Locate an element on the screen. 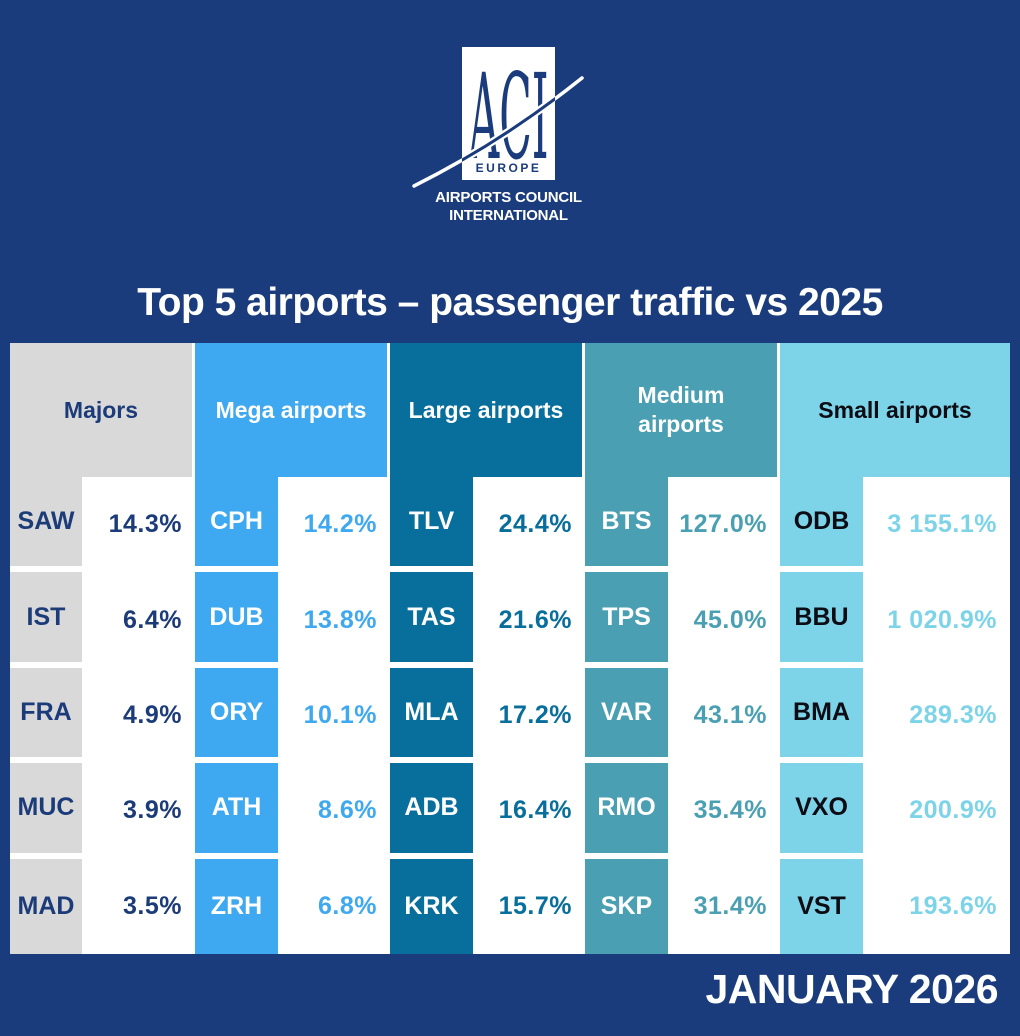 This screenshot has width=1020, height=1036. traffic-value-cell: 289.3% is located at coordinates (936, 715).